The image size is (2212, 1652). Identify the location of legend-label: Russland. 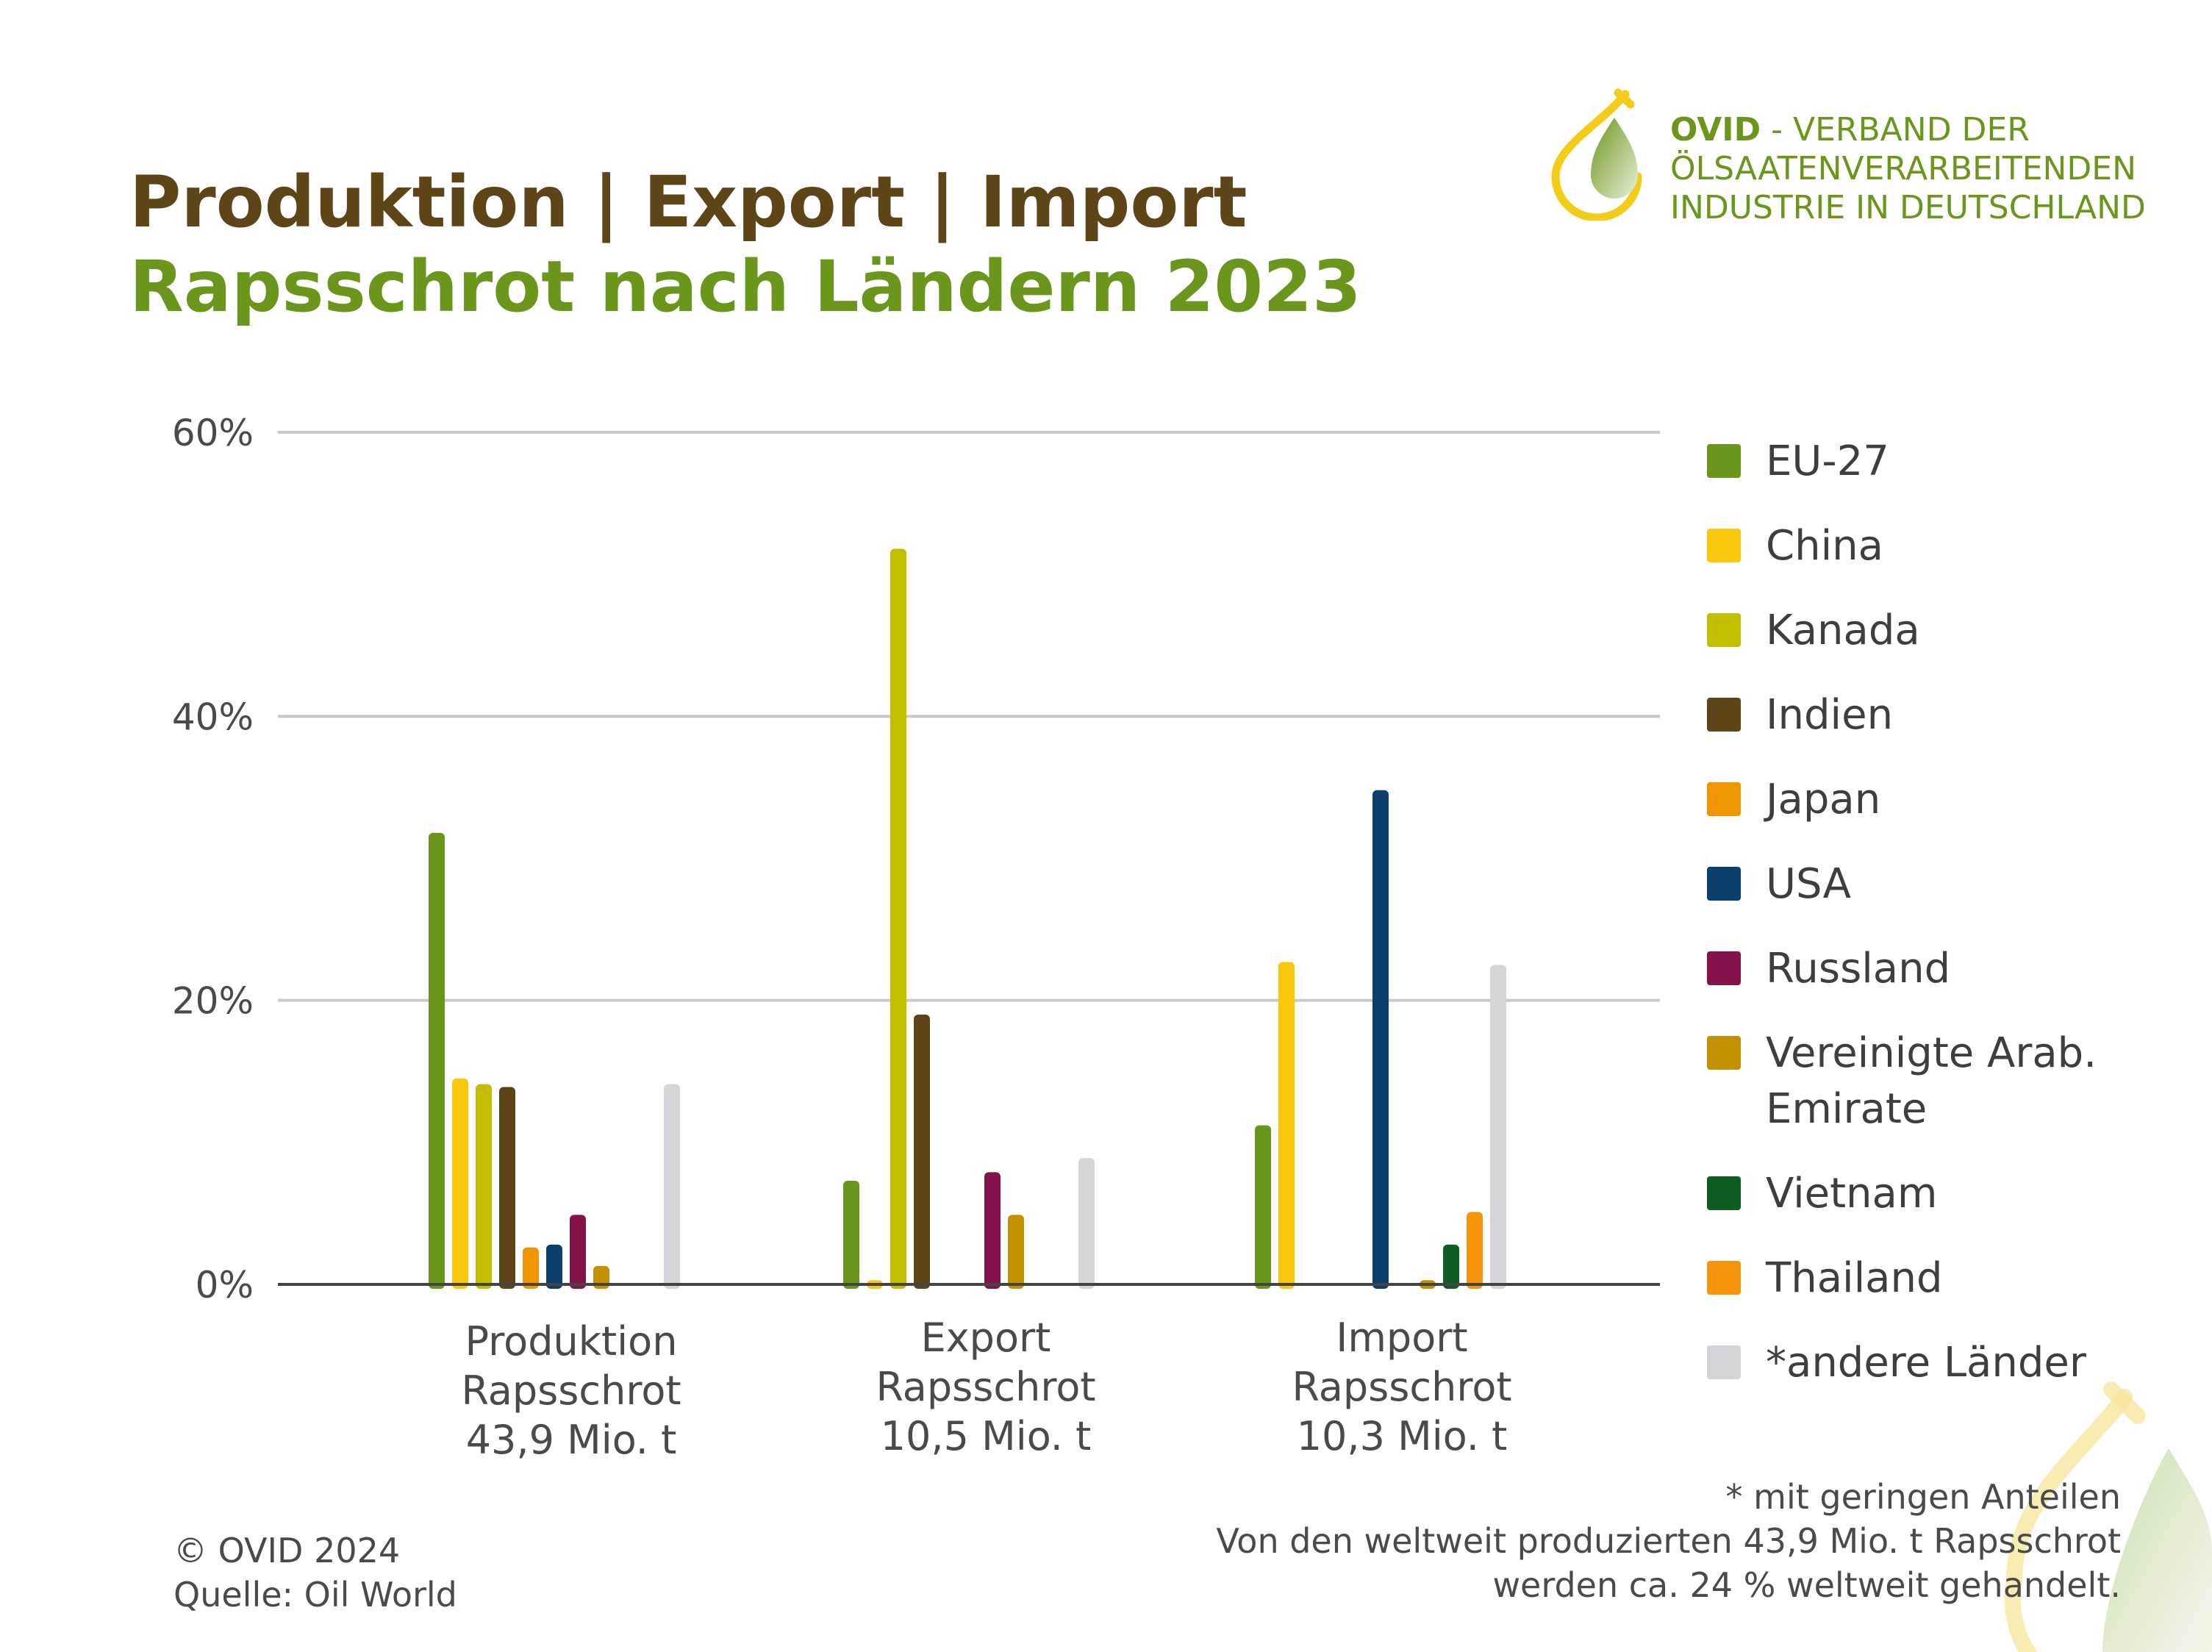
(1858, 969).